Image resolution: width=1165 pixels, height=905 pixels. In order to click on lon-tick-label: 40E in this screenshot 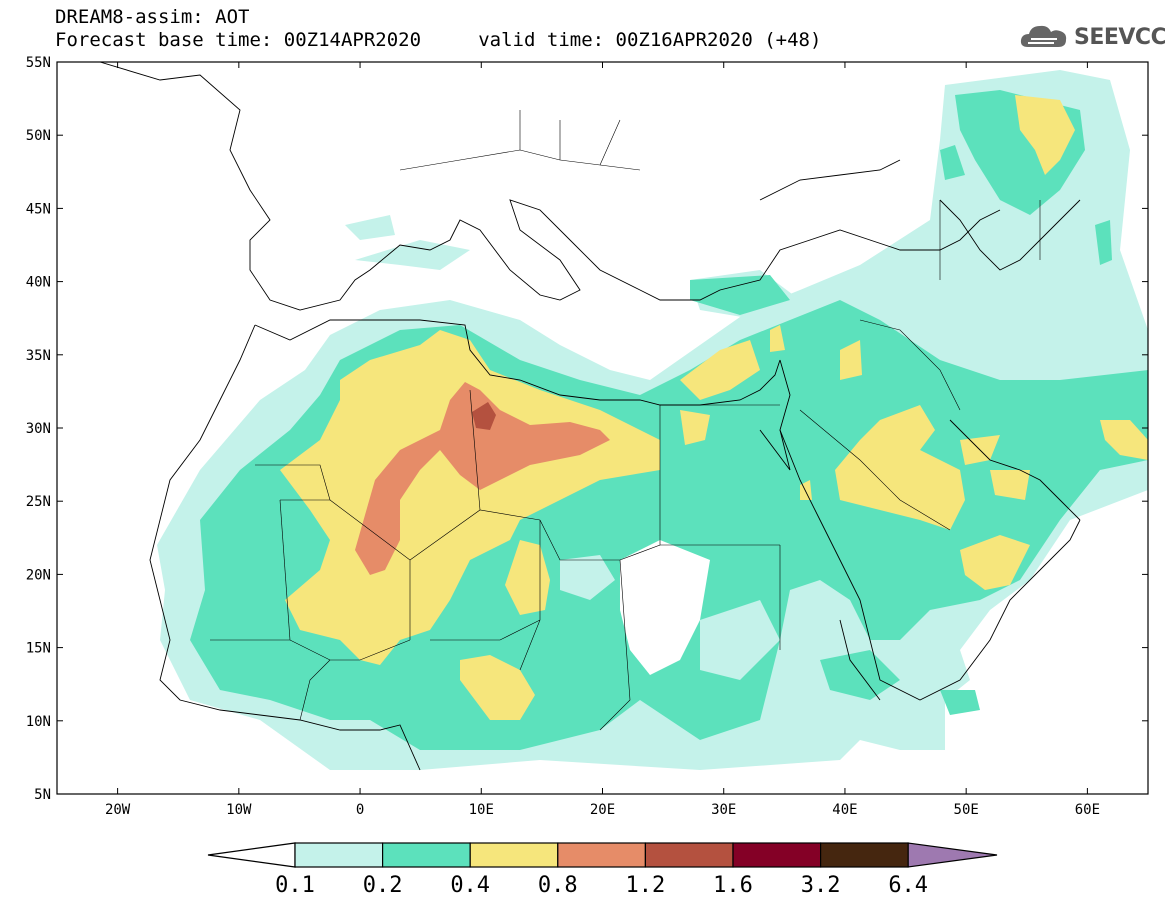, I will do `click(844, 810)`.